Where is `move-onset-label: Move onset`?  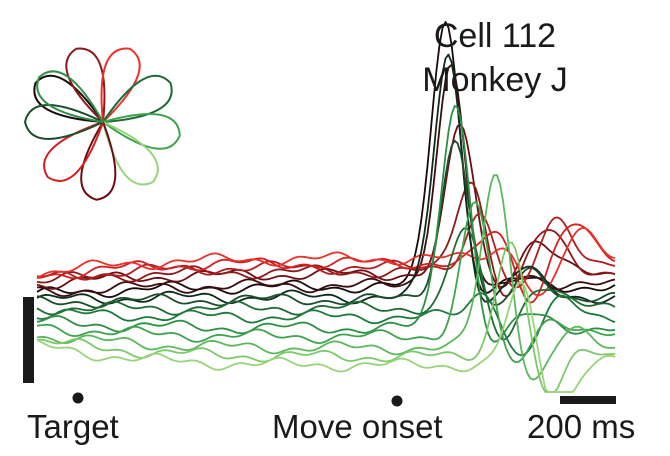 move-onset-label: Move onset is located at coordinates (357, 426).